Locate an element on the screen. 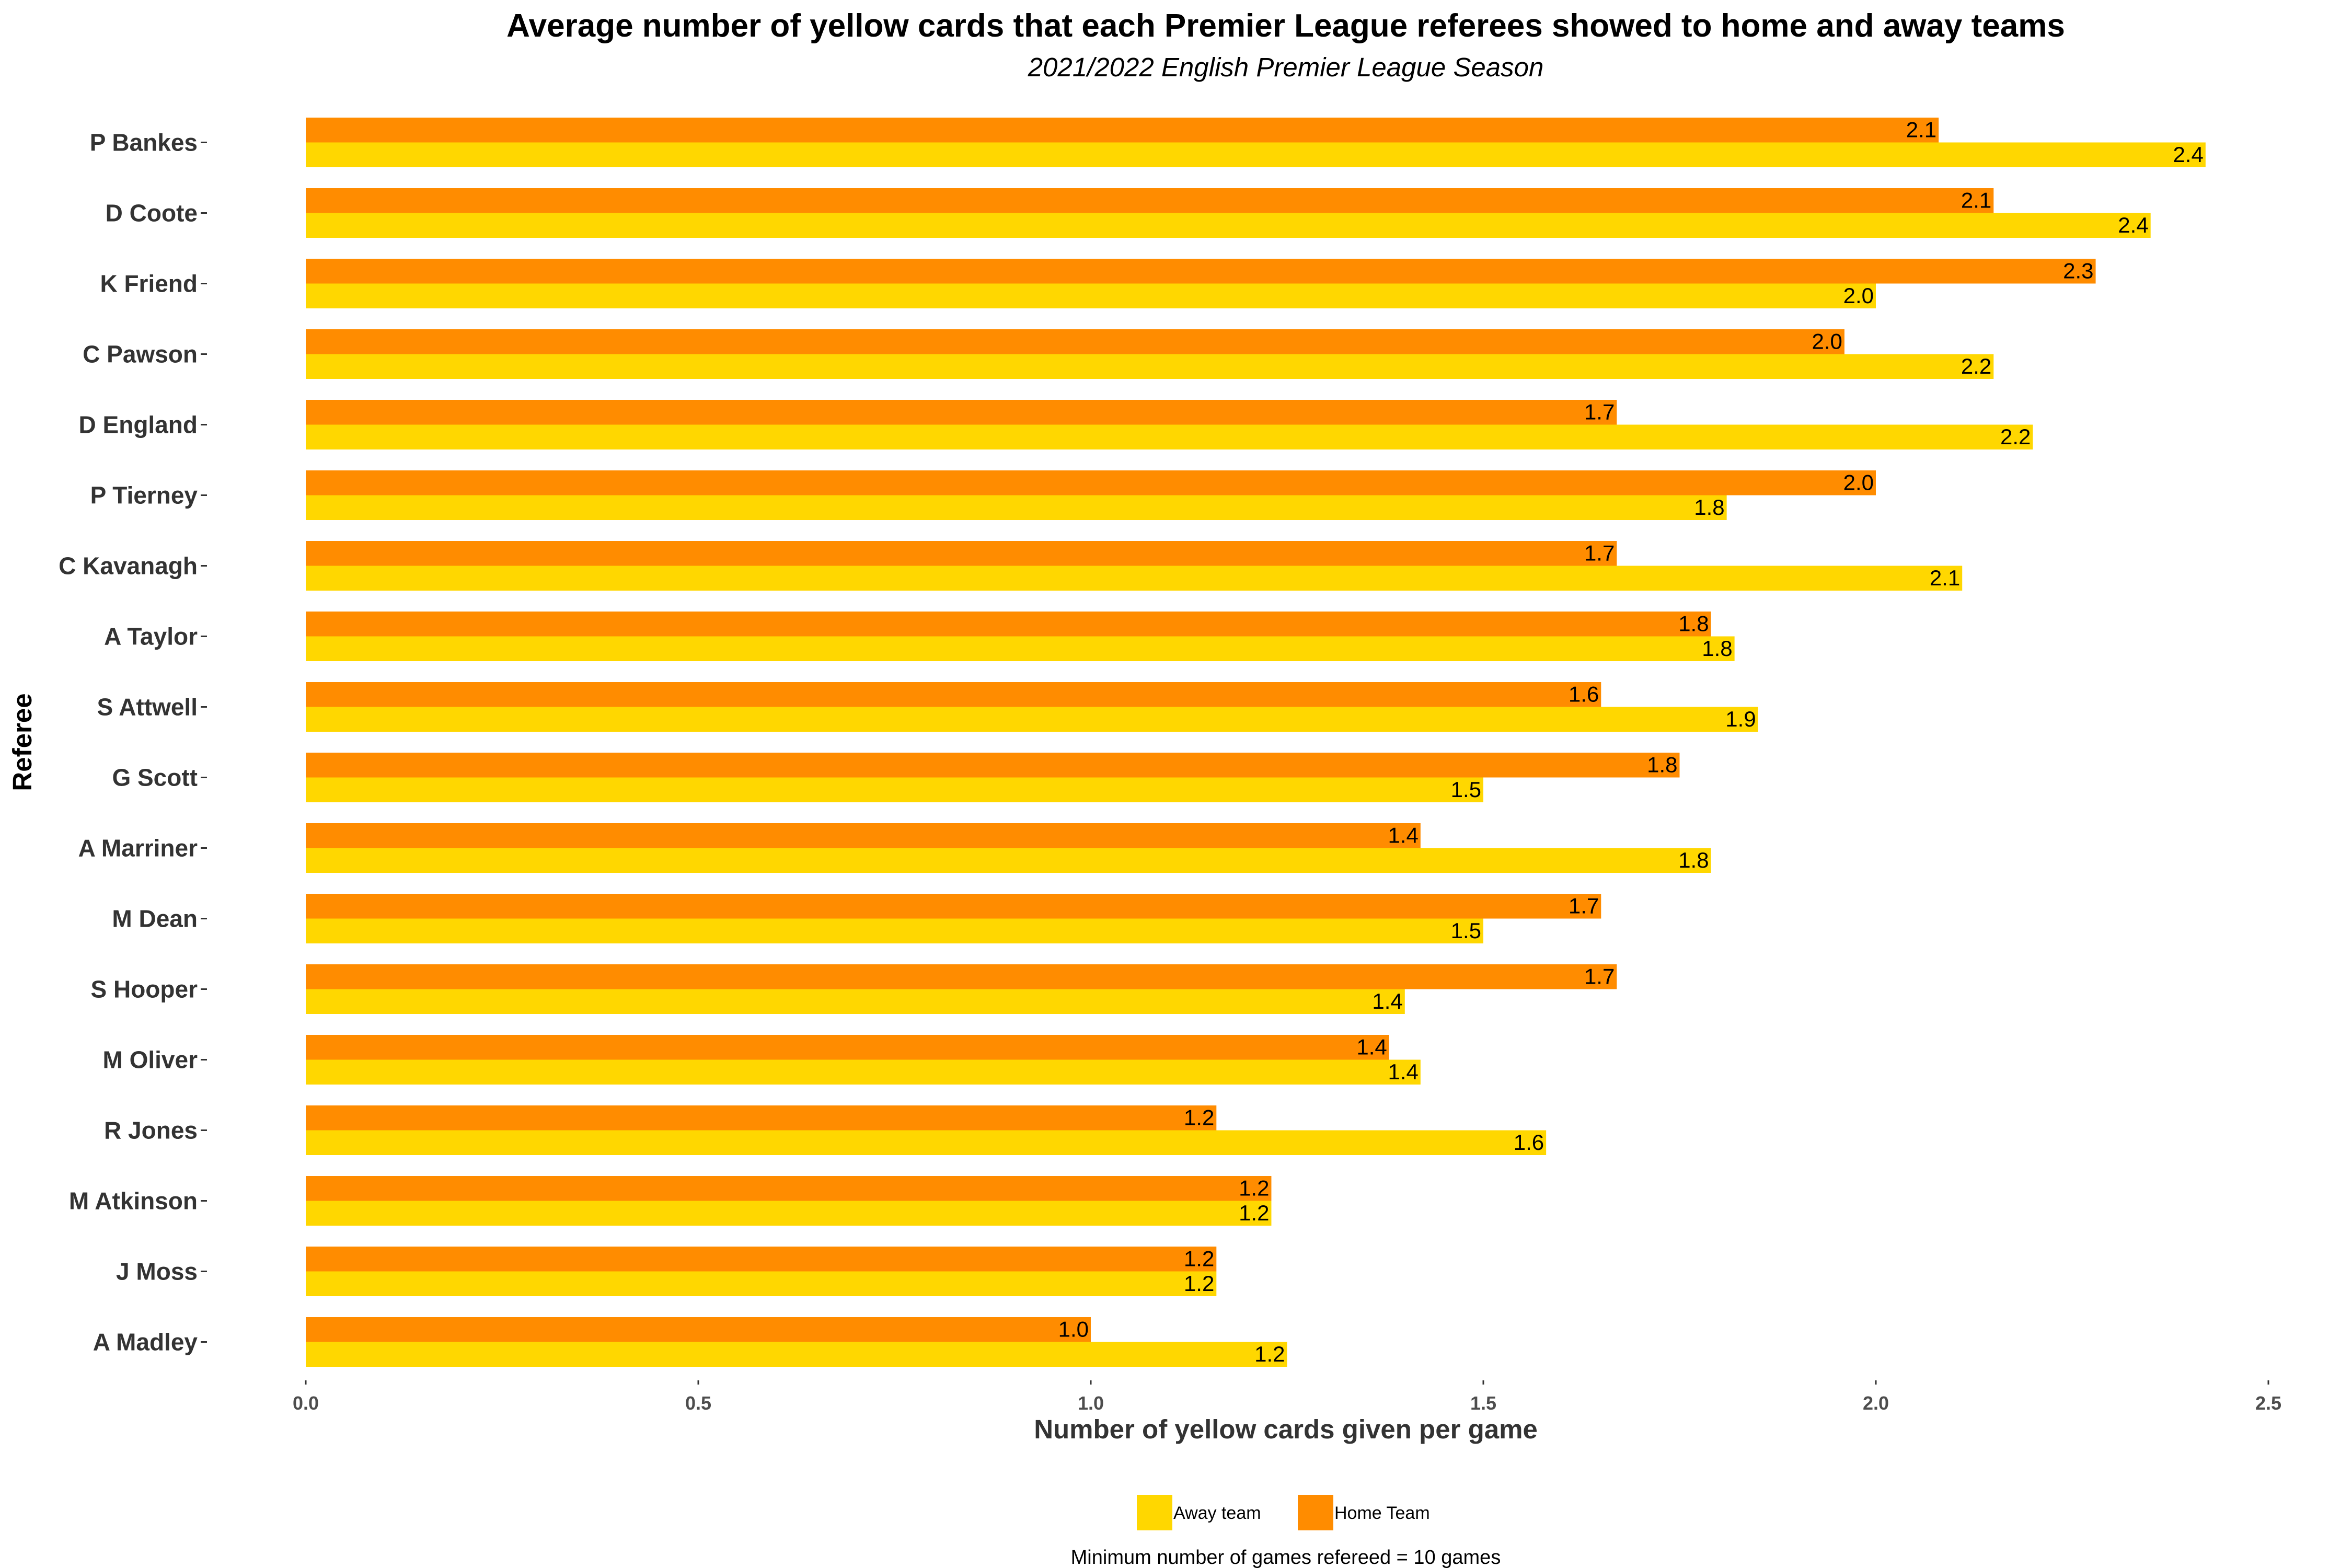 The height and width of the screenshot is (1568, 2352). y-tick-label-p-tierney: P Tierney is located at coordinates (144, 495).